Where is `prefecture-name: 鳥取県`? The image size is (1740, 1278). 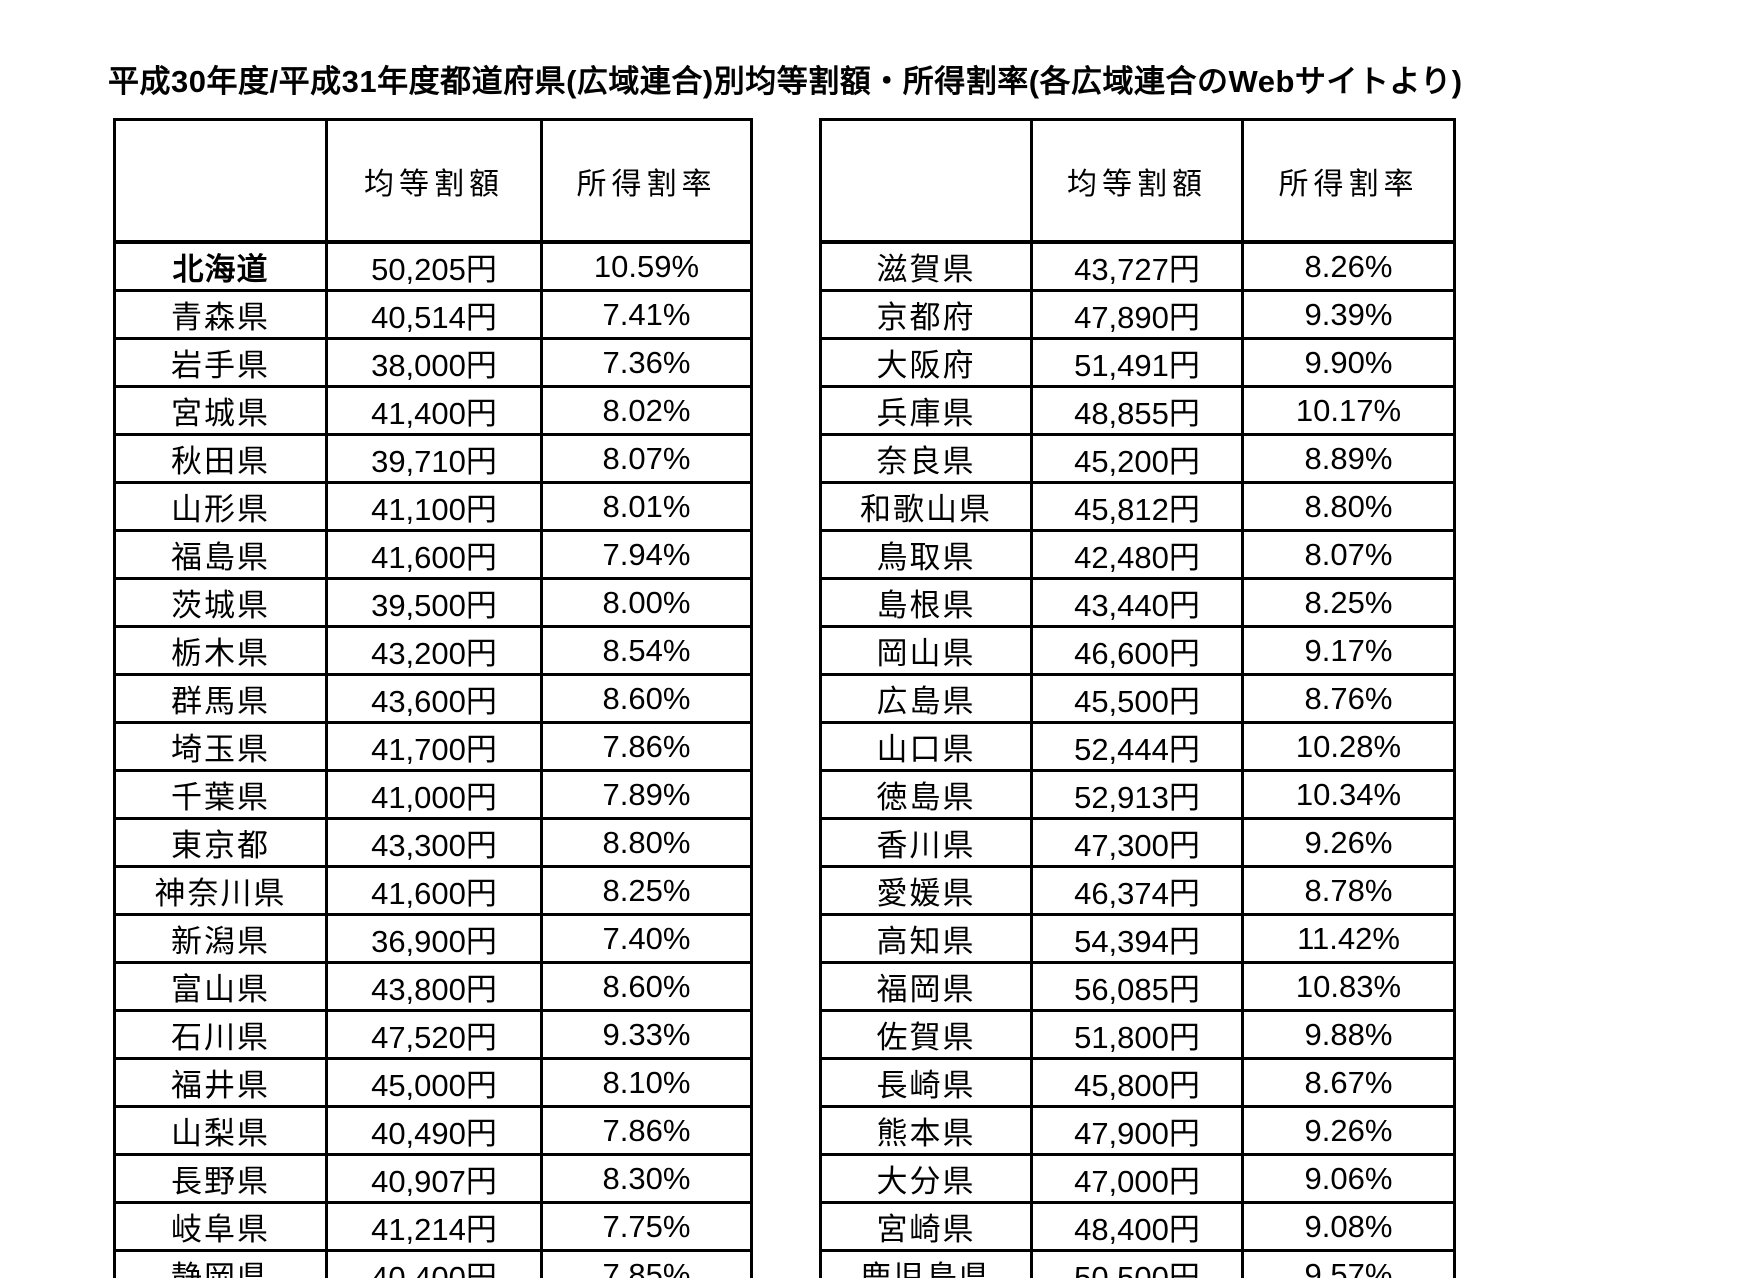
prefecture-name: 鳥取県 is located at coordinates (926, 554).